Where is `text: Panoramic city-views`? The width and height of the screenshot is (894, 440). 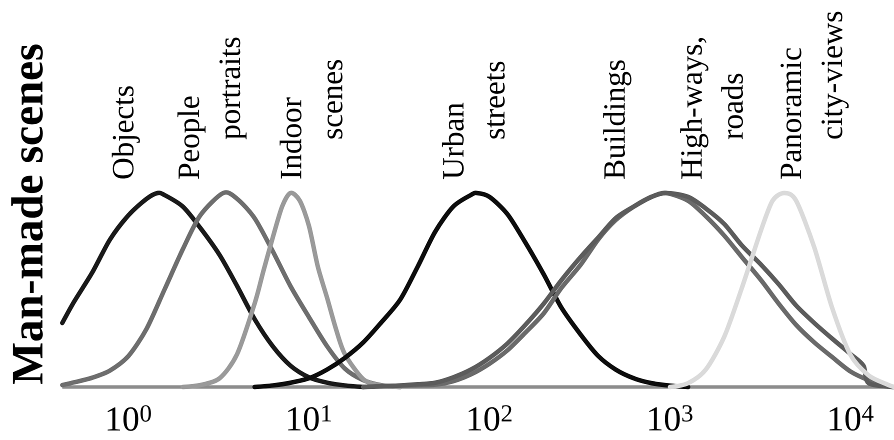 text: Panoramic city-views is located at coordinates (814, 95).